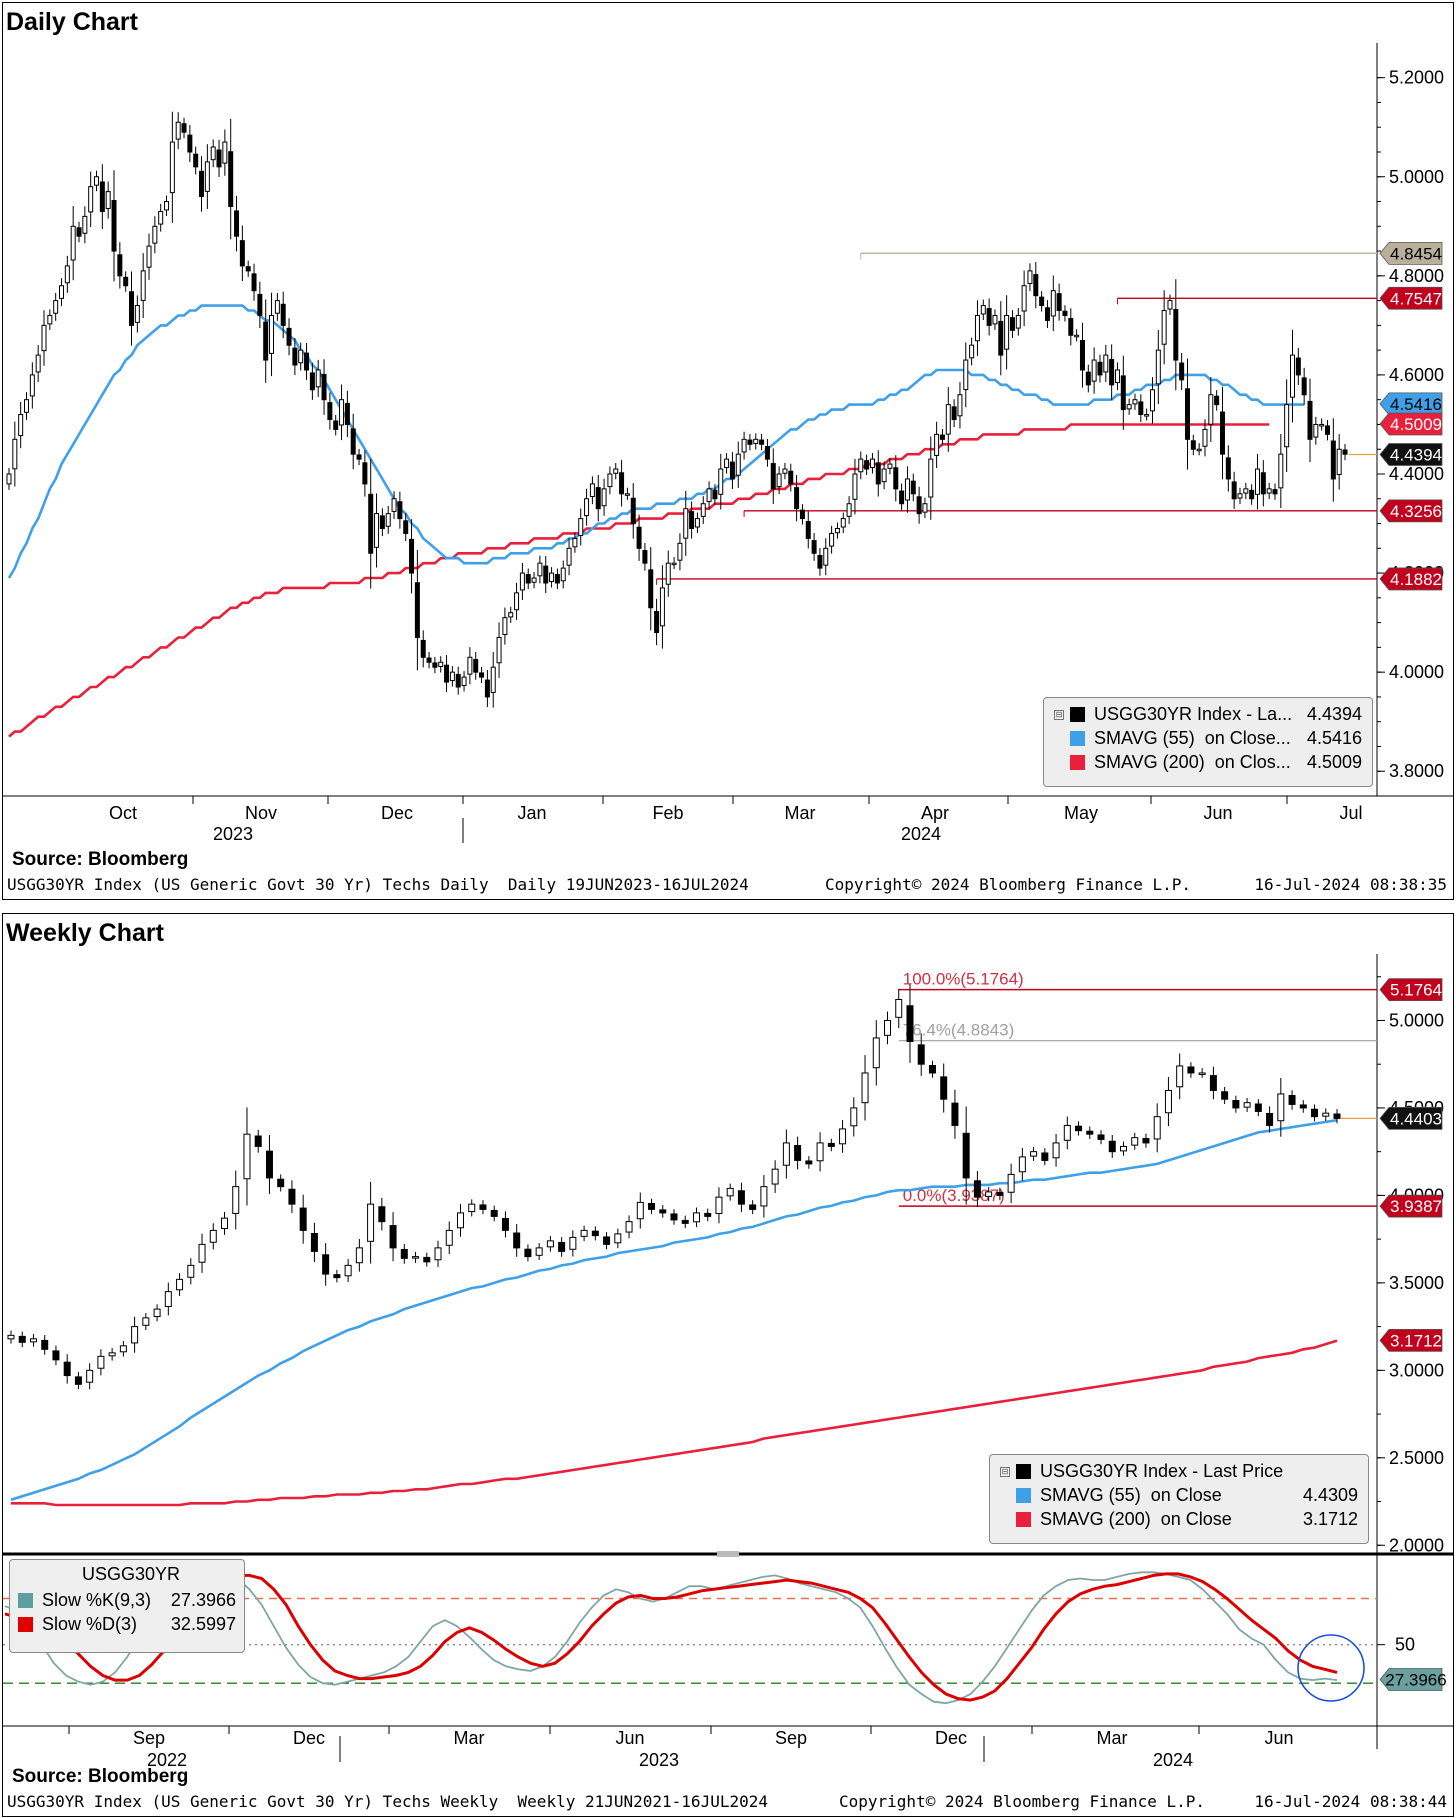 This screenshot has width=1456, height=1818. I want to click on daily-y-tick-label: 4.4000, so click(1416, 474).